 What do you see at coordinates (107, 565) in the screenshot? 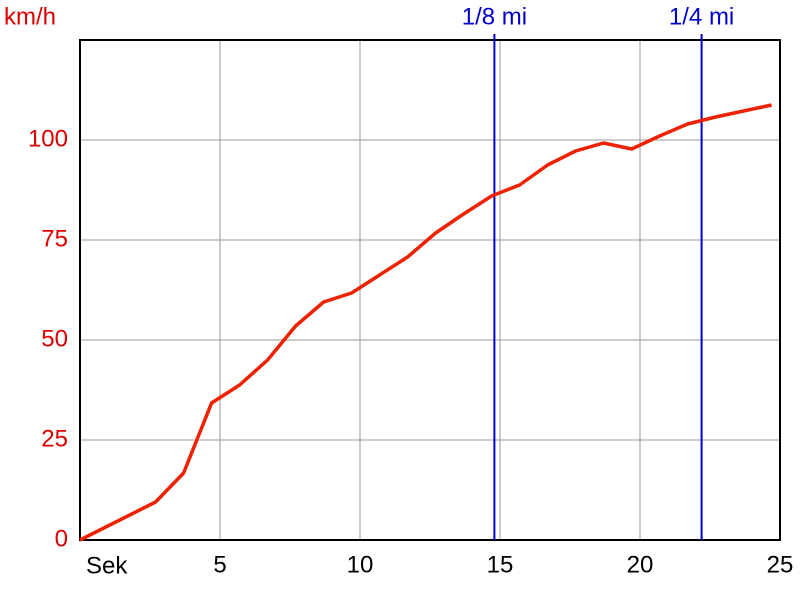
I see `x-axis-label: Sek` at bounding box center [107, 565].